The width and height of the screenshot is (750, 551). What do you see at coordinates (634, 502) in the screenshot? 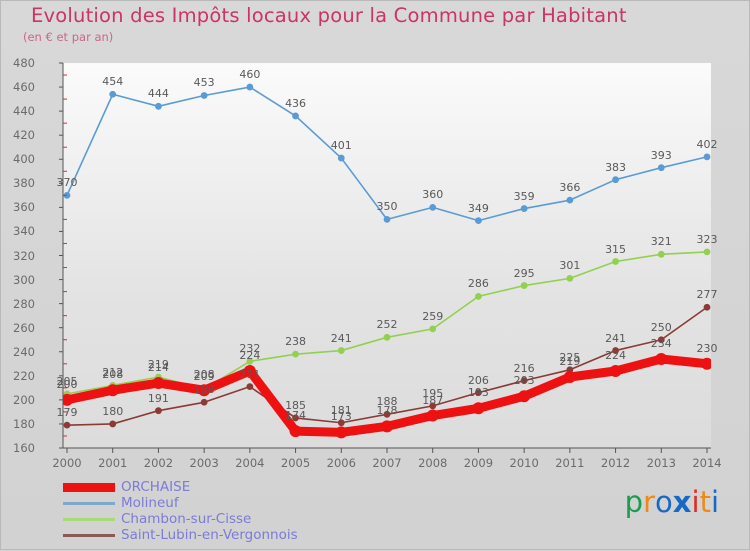
I see `logo-letter-p: p` at bounding box center [634, 502].